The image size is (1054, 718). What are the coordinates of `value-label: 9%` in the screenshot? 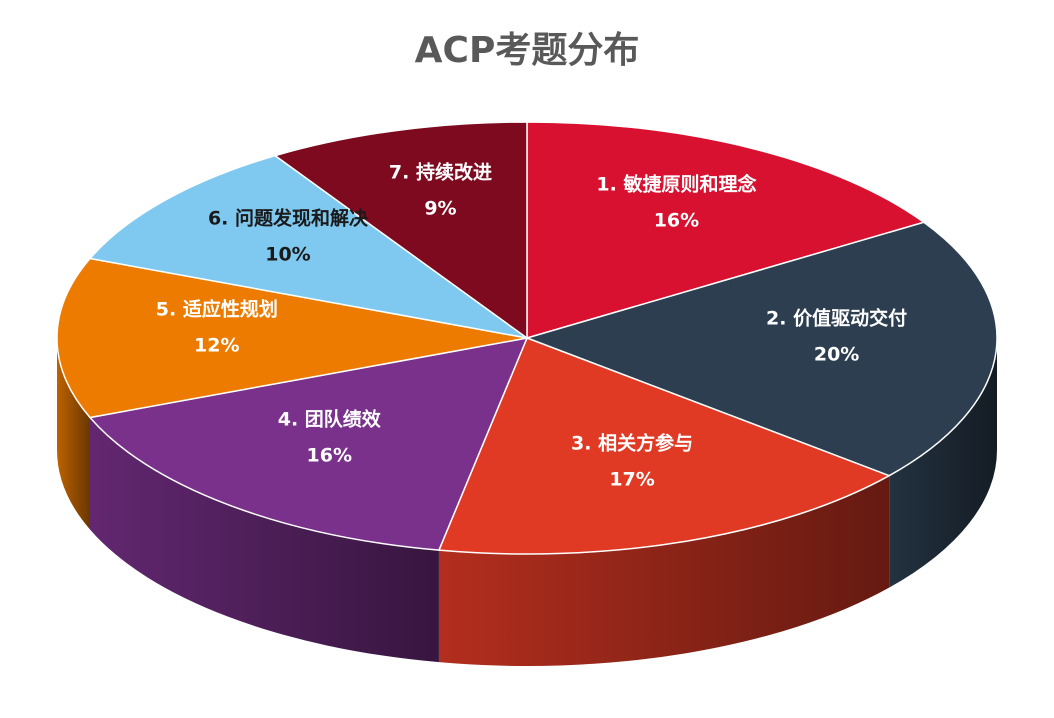 It's located at (440, 209).